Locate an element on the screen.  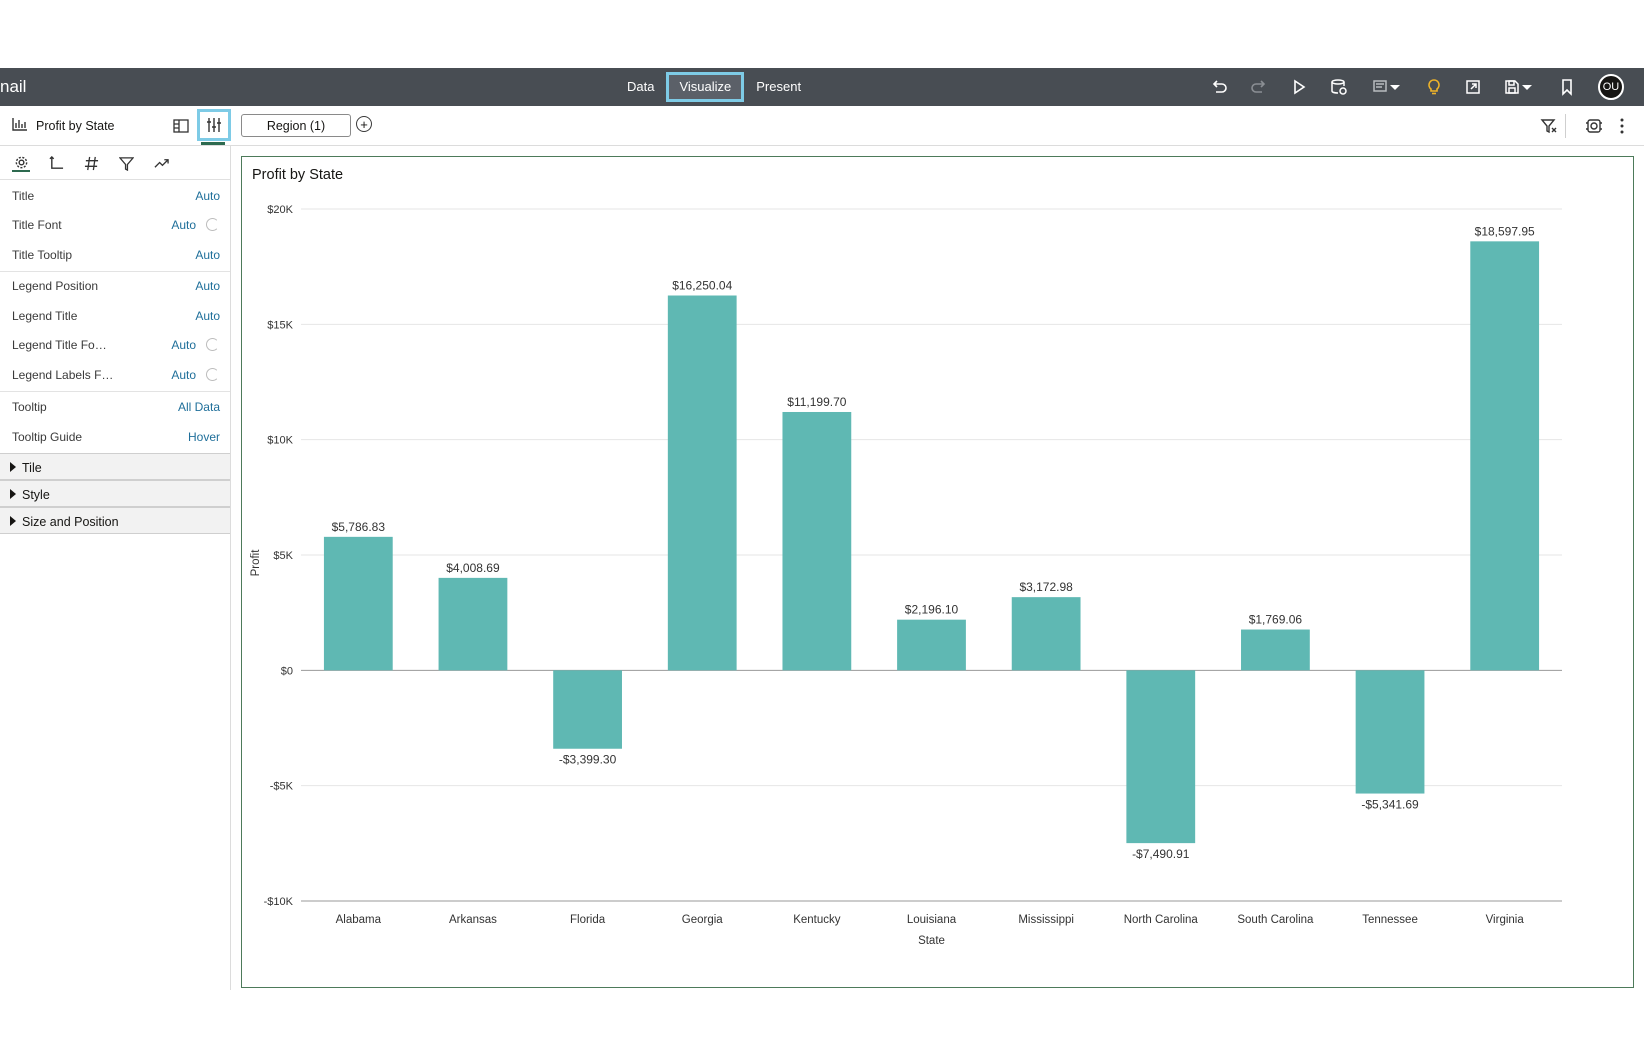
analytics-trend-icon is located at coordinates (161, 163).